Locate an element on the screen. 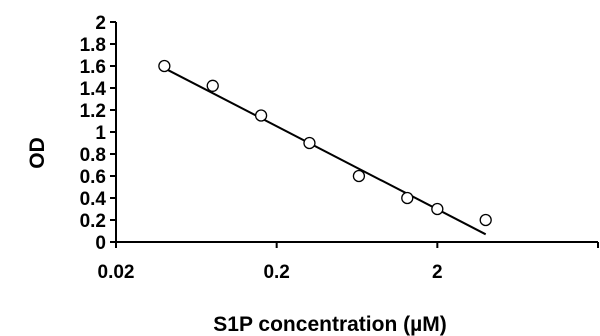  x-tick-label: 0.02 is located at coordinates (116, 272).